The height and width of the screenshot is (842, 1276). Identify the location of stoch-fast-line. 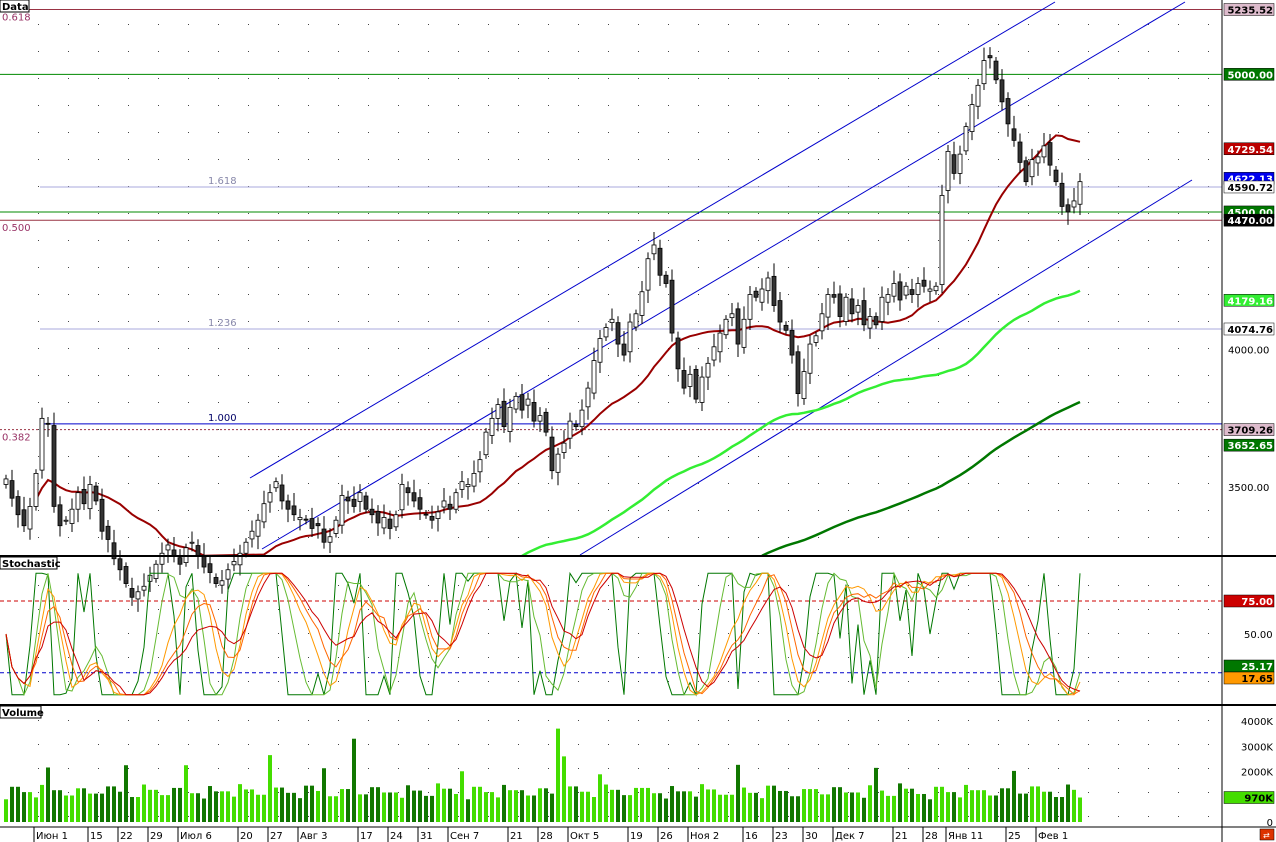
(543, 634).